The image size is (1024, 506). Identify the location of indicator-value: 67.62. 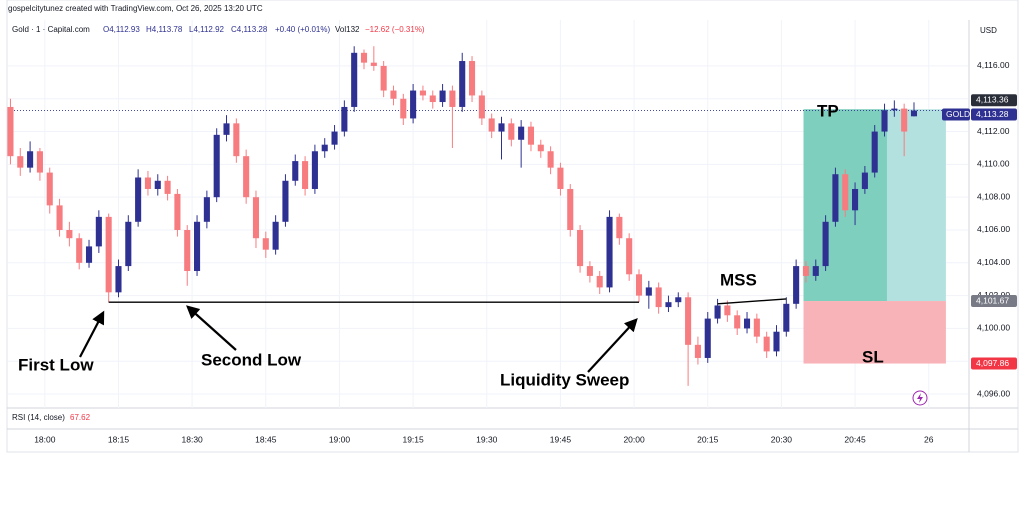
(80, 417).